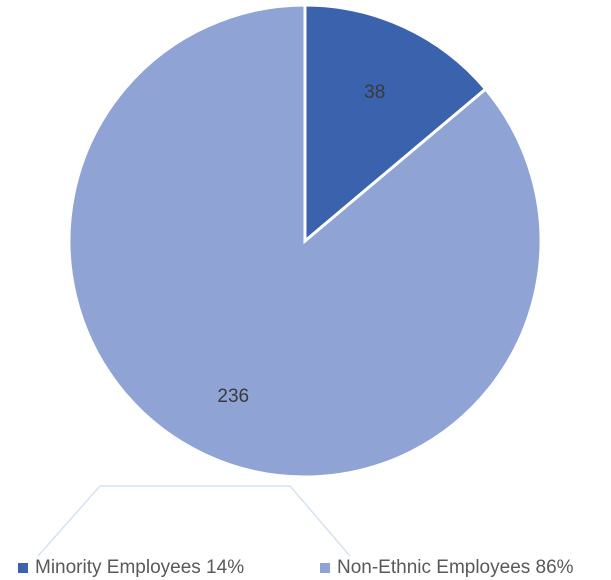  Describe the element at coordinates (194, 520) in the screenshot. I see `legend-bracket-decoration` at that location.